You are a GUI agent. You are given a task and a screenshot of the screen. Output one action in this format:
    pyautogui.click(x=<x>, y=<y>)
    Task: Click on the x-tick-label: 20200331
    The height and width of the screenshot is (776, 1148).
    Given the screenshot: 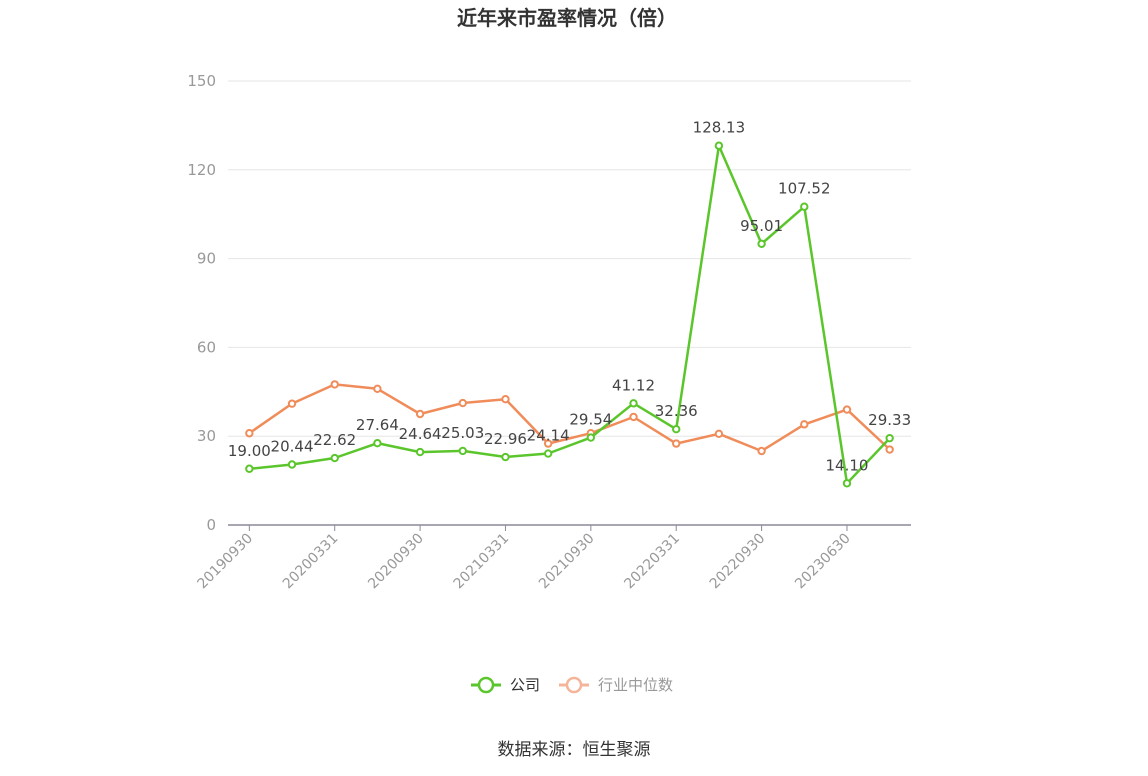 What is the action you would take?
    pyautogui.click(x=311, y=562)
    